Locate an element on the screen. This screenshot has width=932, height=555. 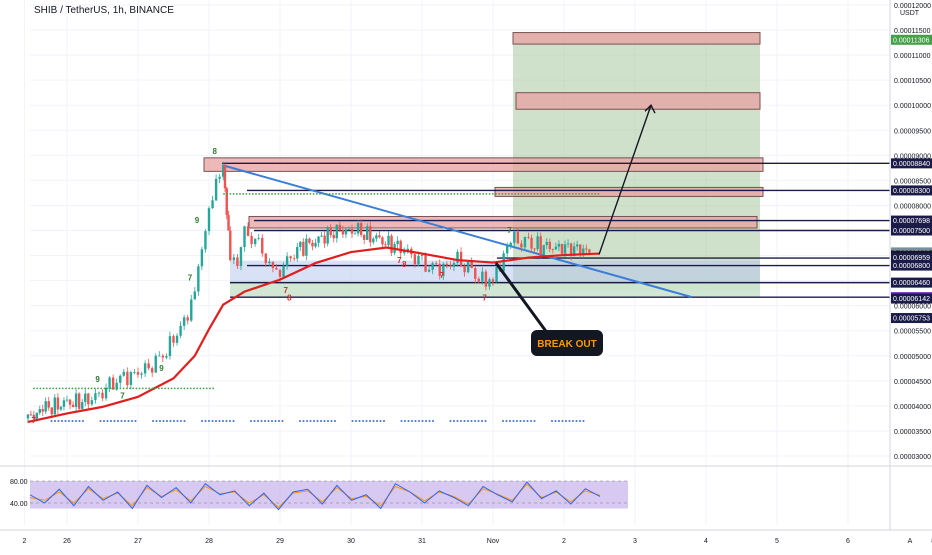
price-tick-label: 0.00008500 is located at coordinates (912, 181).